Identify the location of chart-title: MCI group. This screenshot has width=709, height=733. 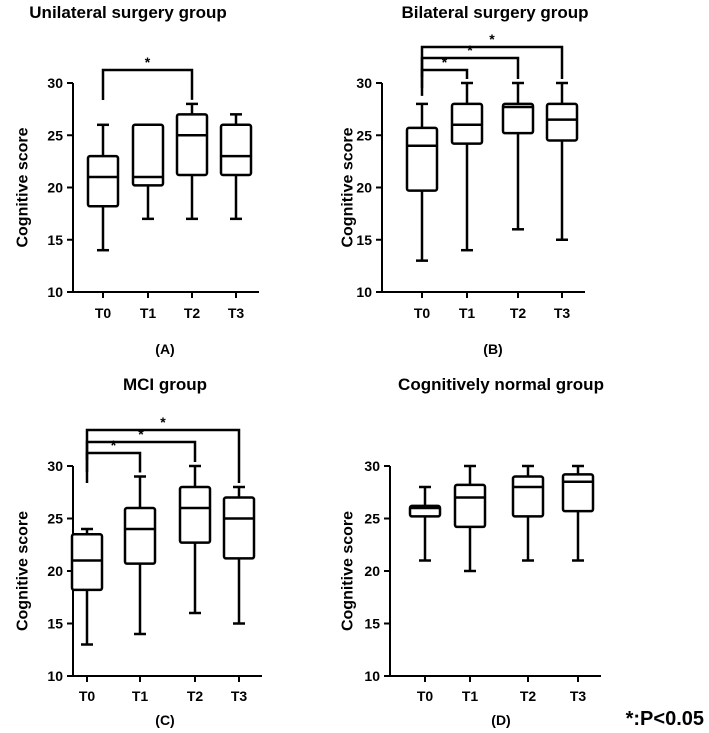
(165, 384).